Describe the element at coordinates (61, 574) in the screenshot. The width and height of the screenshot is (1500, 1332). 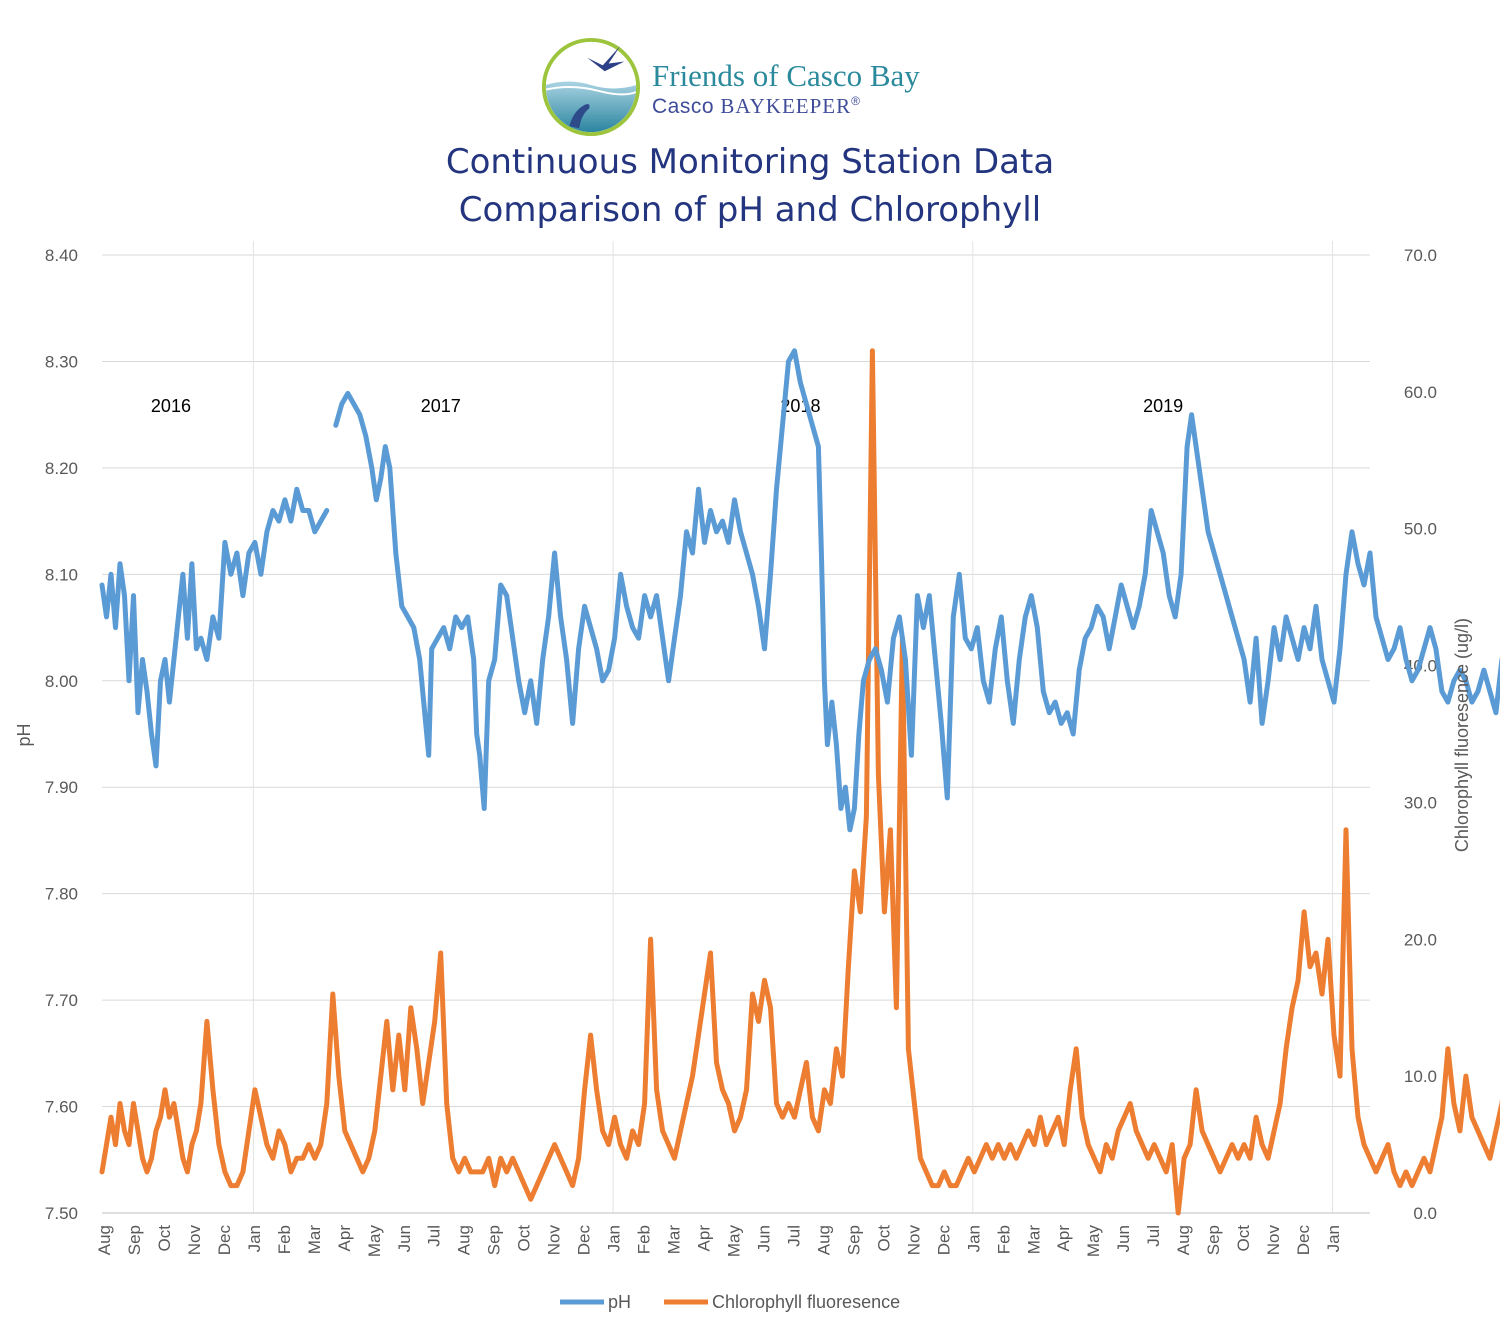
I see `y-tick-label: 8.10` at that location.